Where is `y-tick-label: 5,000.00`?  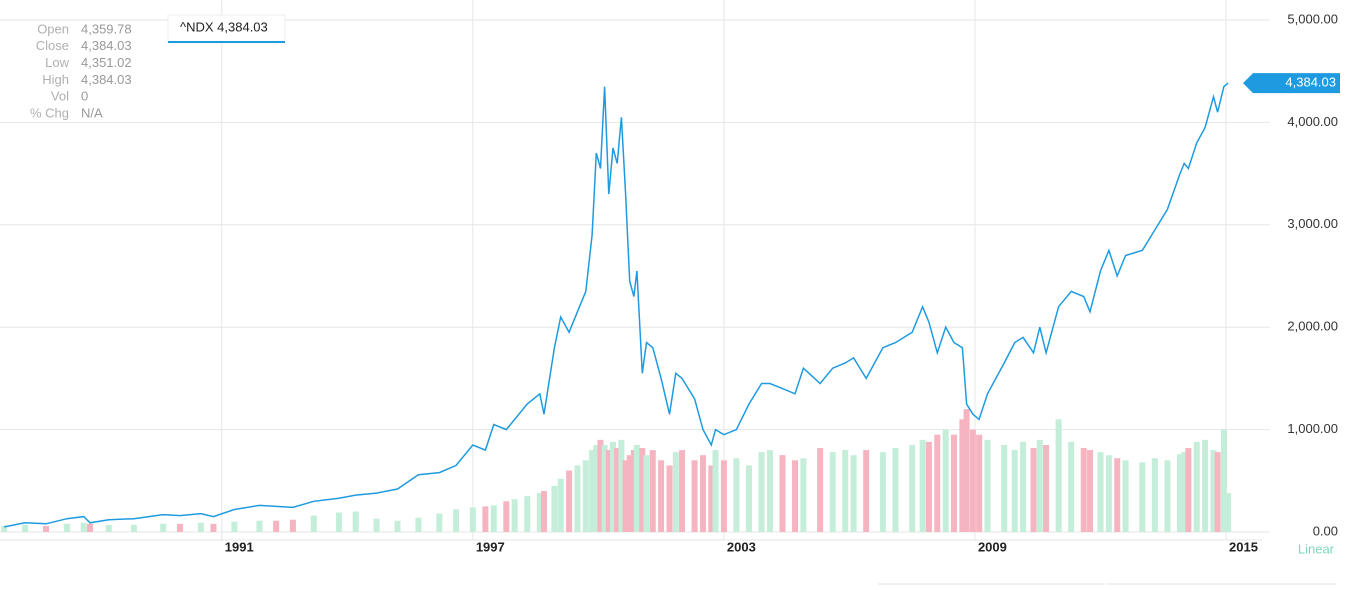
y-tick-label: 5,000.00 is located at coordinates (1312, 18).